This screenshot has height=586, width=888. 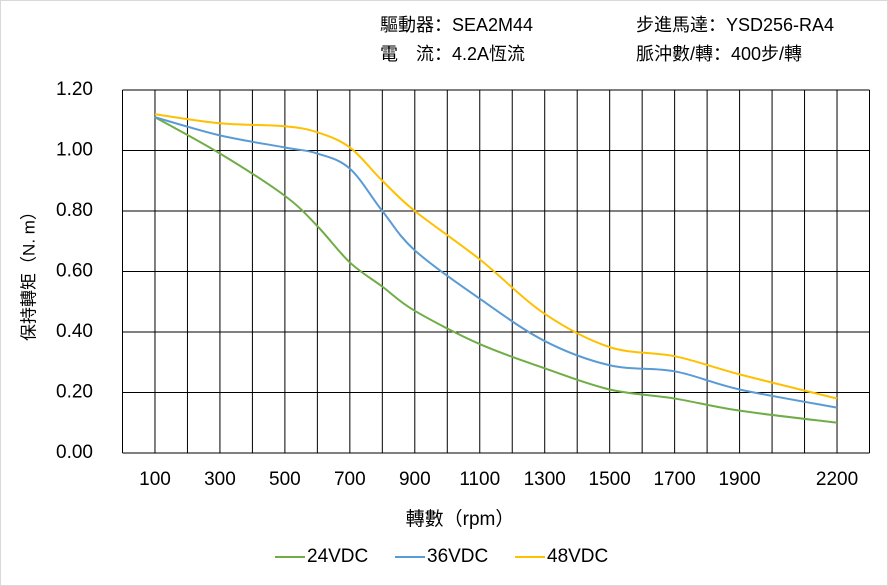 What do you see at coordinates (220, 479) in the screenshot?
I see `x-tick-label: 300` at bounding box center [220, 479].